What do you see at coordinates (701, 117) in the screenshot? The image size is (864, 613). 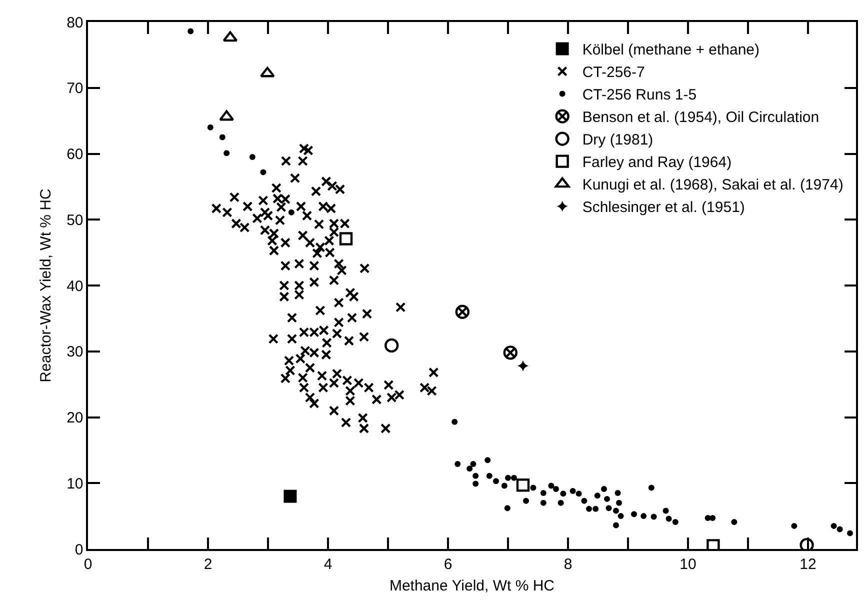 I see `legend-label: Benson et al. (1954), Oil Circulation` at bounding box center [701, 117].